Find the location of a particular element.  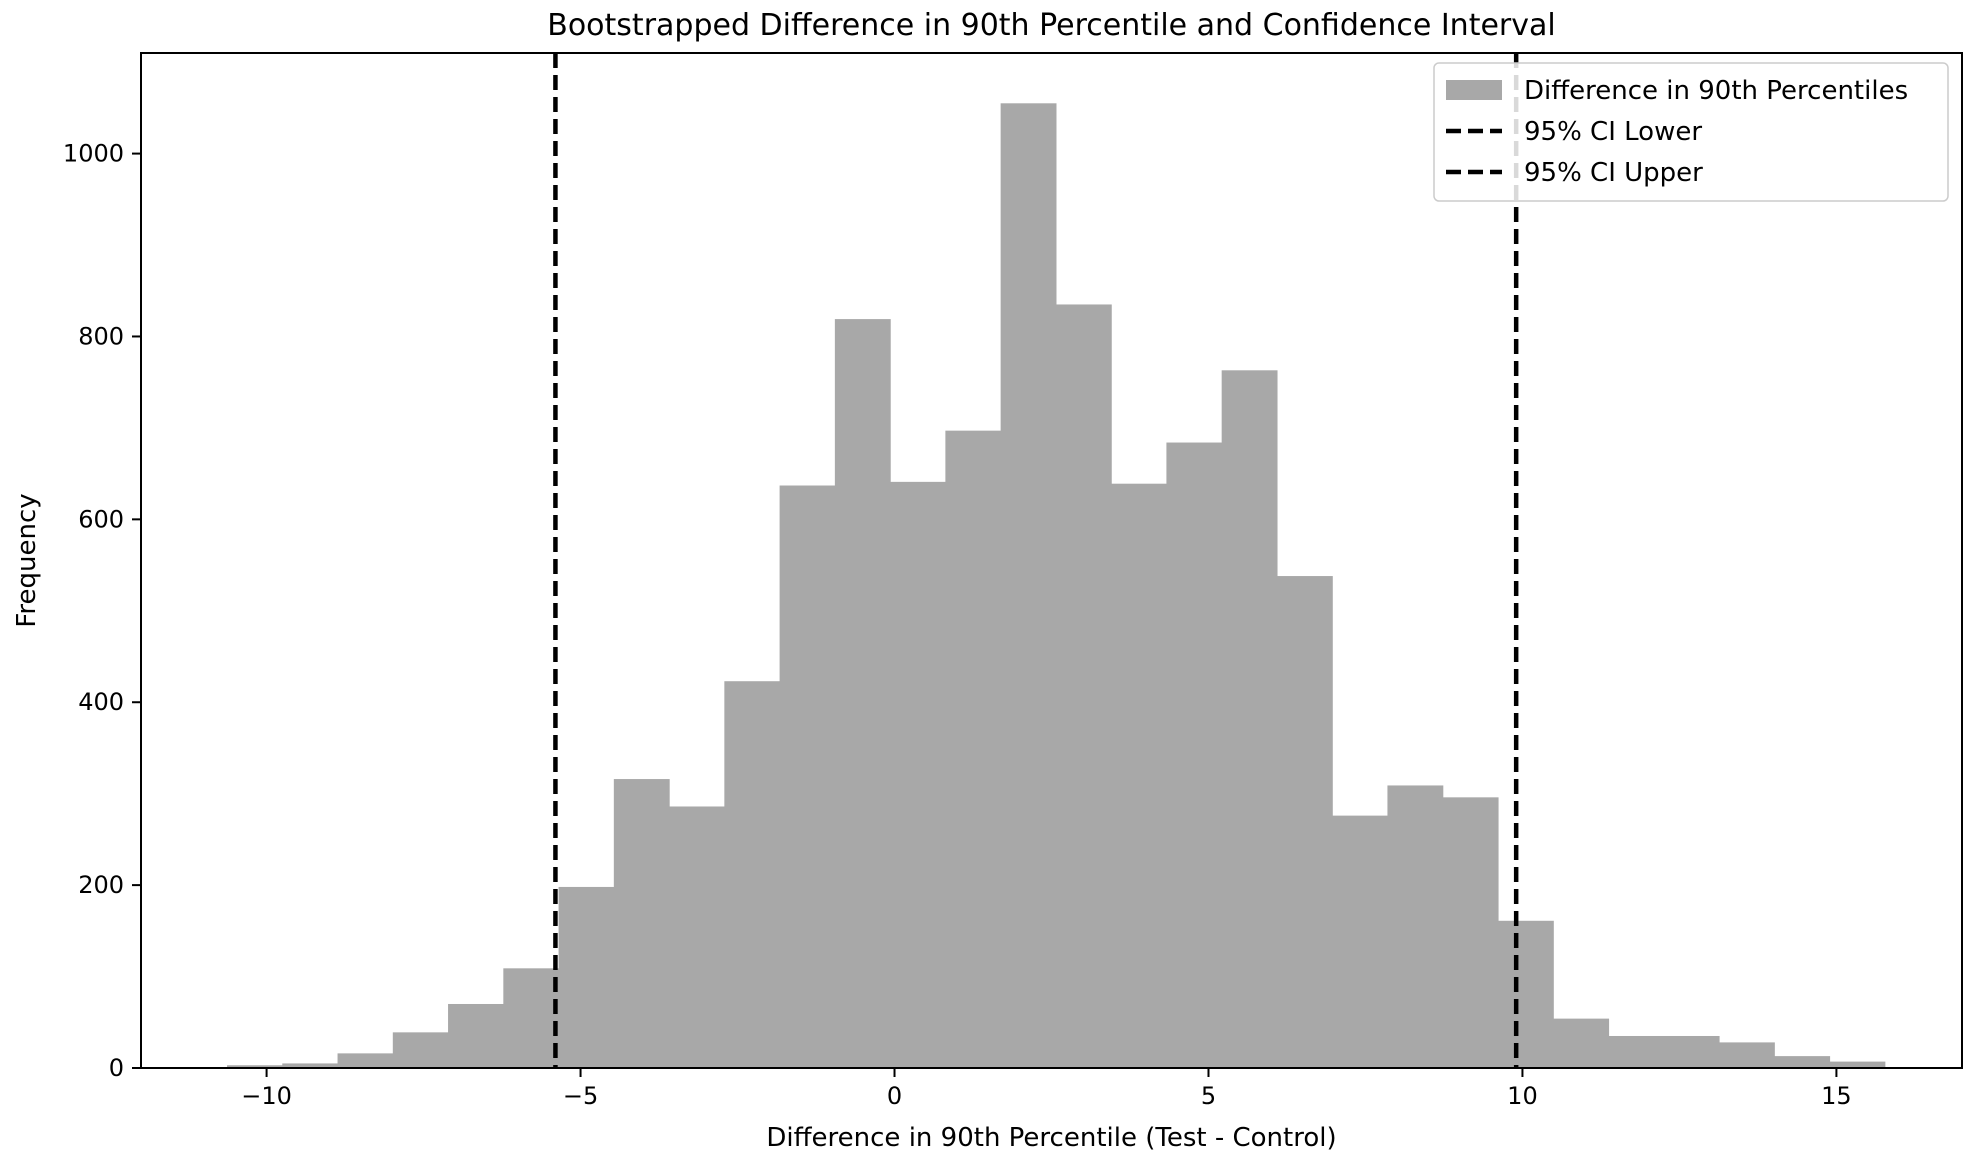

legend-box is located at coordinates (1691, 132).